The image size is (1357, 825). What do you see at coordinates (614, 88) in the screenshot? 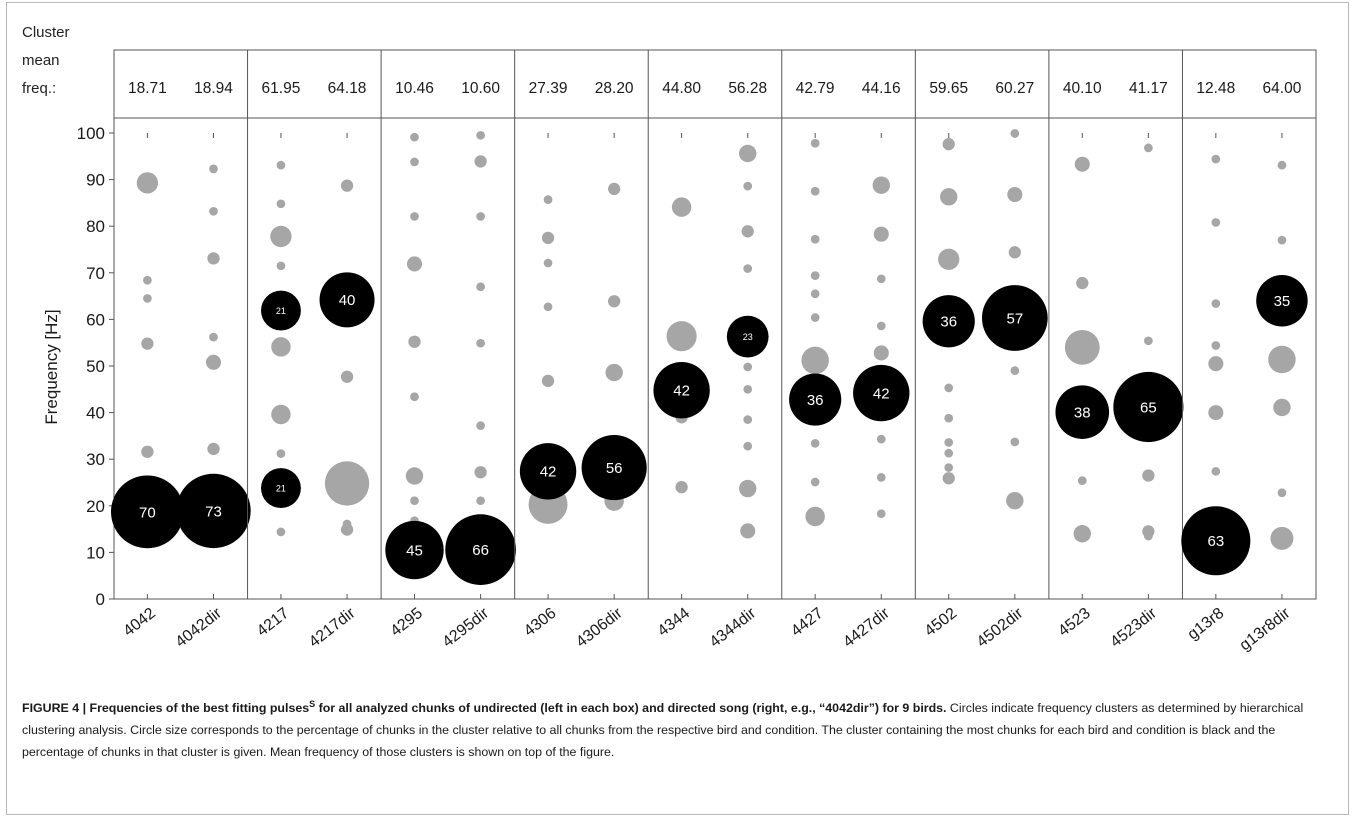
I see `mean-freq-value: 28.20` at bounding box center [614, 88].